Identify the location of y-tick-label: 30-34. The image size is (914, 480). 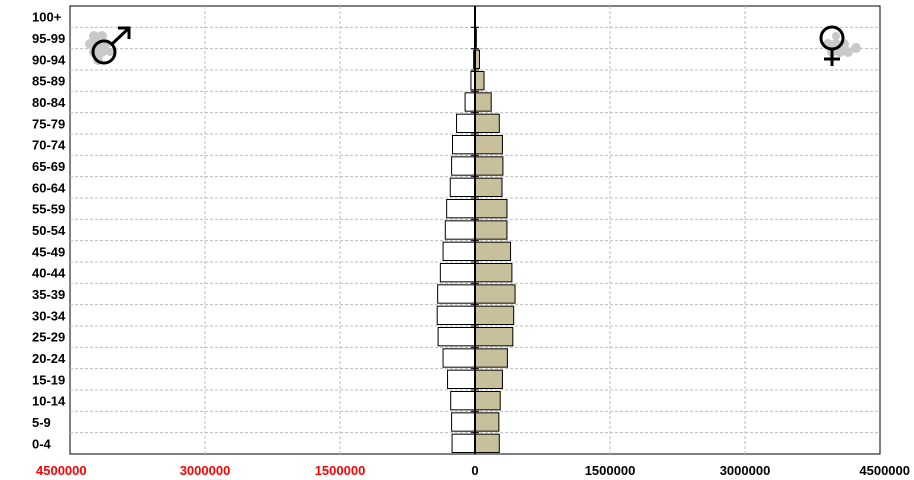
(49, 315).